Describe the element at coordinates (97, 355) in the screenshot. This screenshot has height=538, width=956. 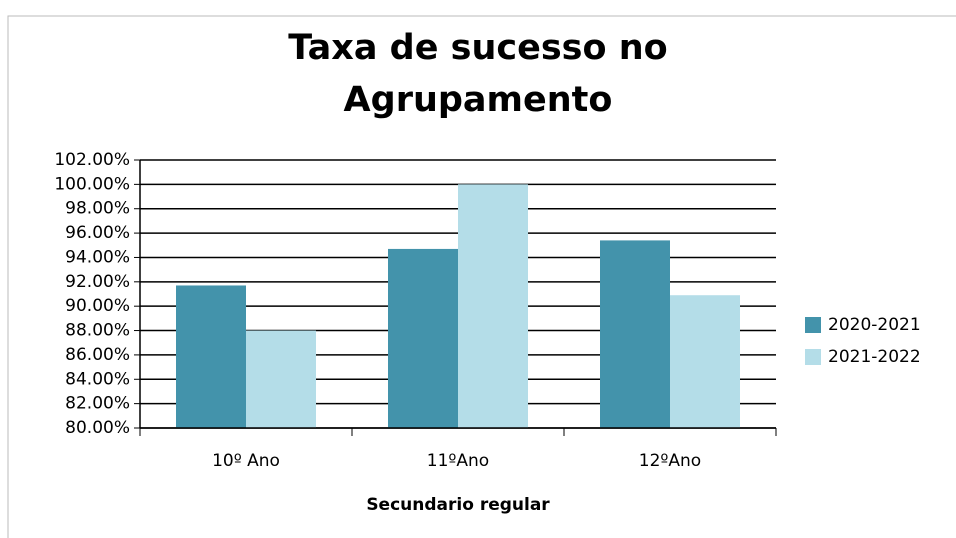
I see `y-tick-label: 86.00%` at that location.